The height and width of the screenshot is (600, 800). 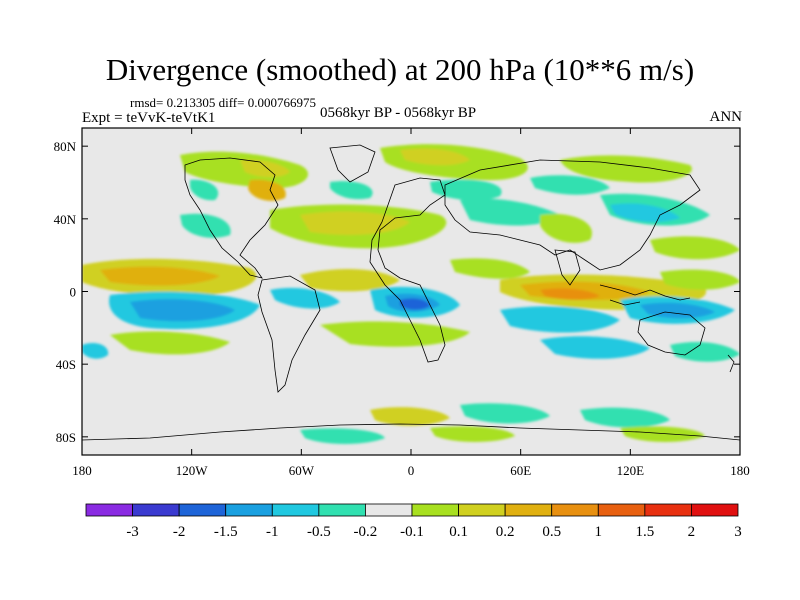 I want to click on x-tick-label: 60W, so click(x=302, y=470).